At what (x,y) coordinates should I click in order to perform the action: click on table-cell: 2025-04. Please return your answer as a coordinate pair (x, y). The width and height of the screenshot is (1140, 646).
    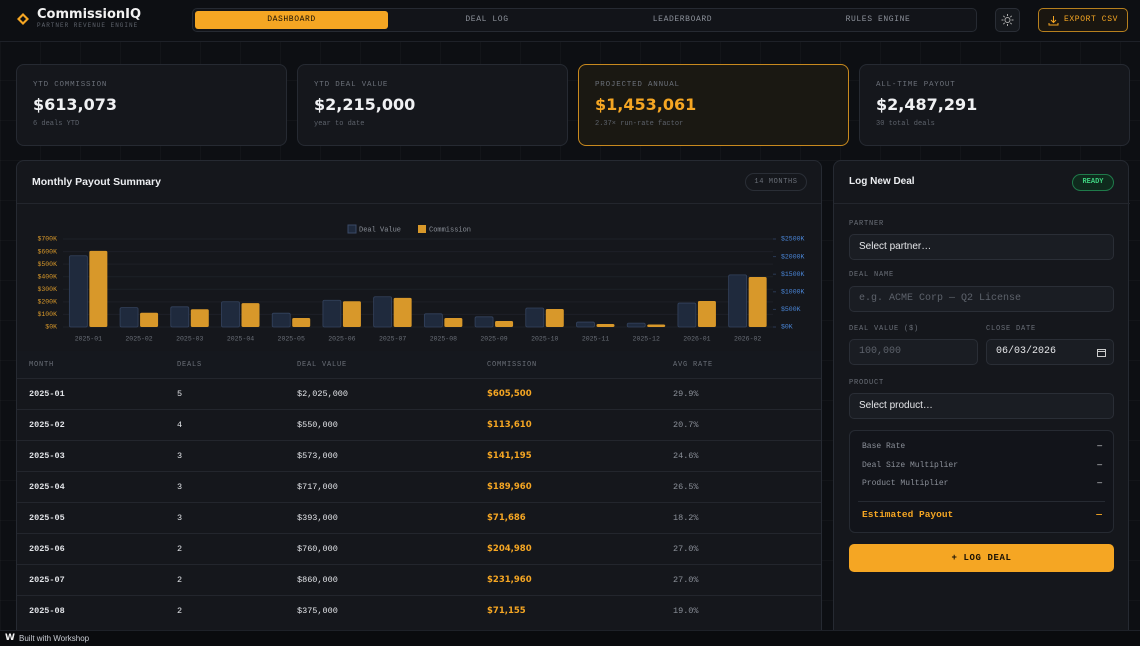
    Looking at the image, I should click on (47, 487).